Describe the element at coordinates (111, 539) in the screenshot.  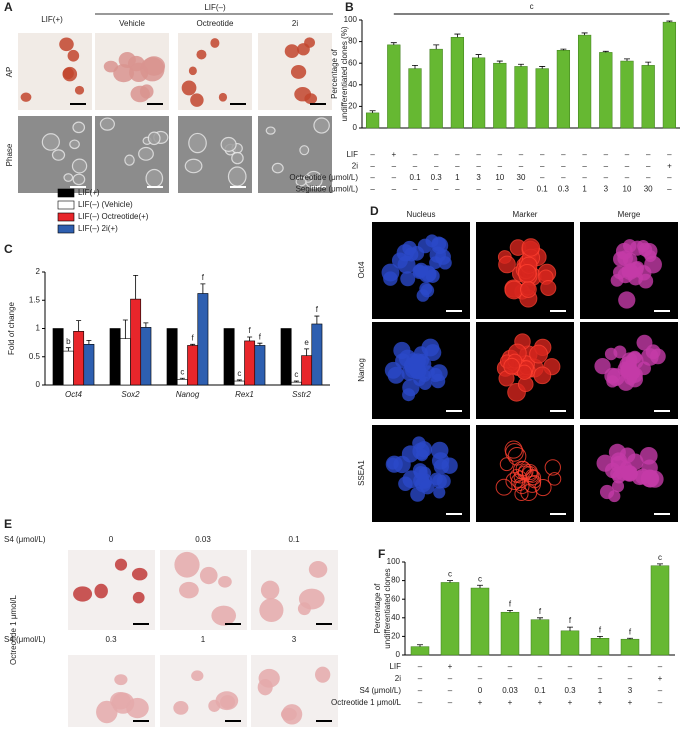
I see `label: 0` at that location.